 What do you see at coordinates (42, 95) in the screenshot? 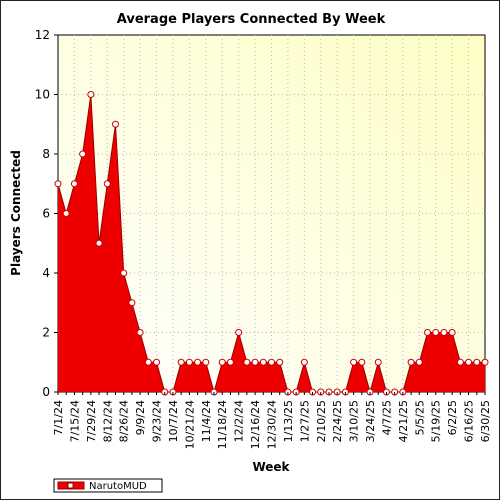
I see `y-tick-label: 10` at bounding box center [42, 95].